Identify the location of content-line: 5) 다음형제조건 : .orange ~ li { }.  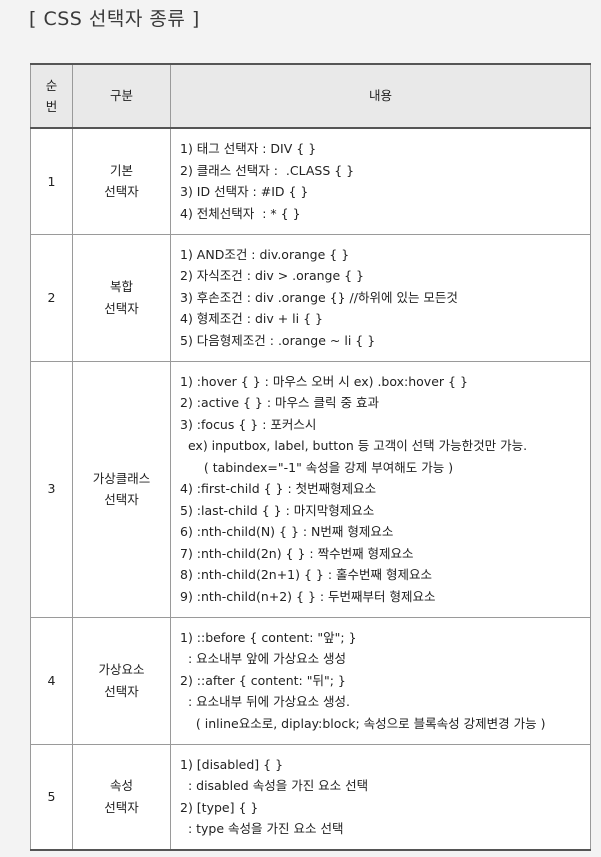
(278, 340).